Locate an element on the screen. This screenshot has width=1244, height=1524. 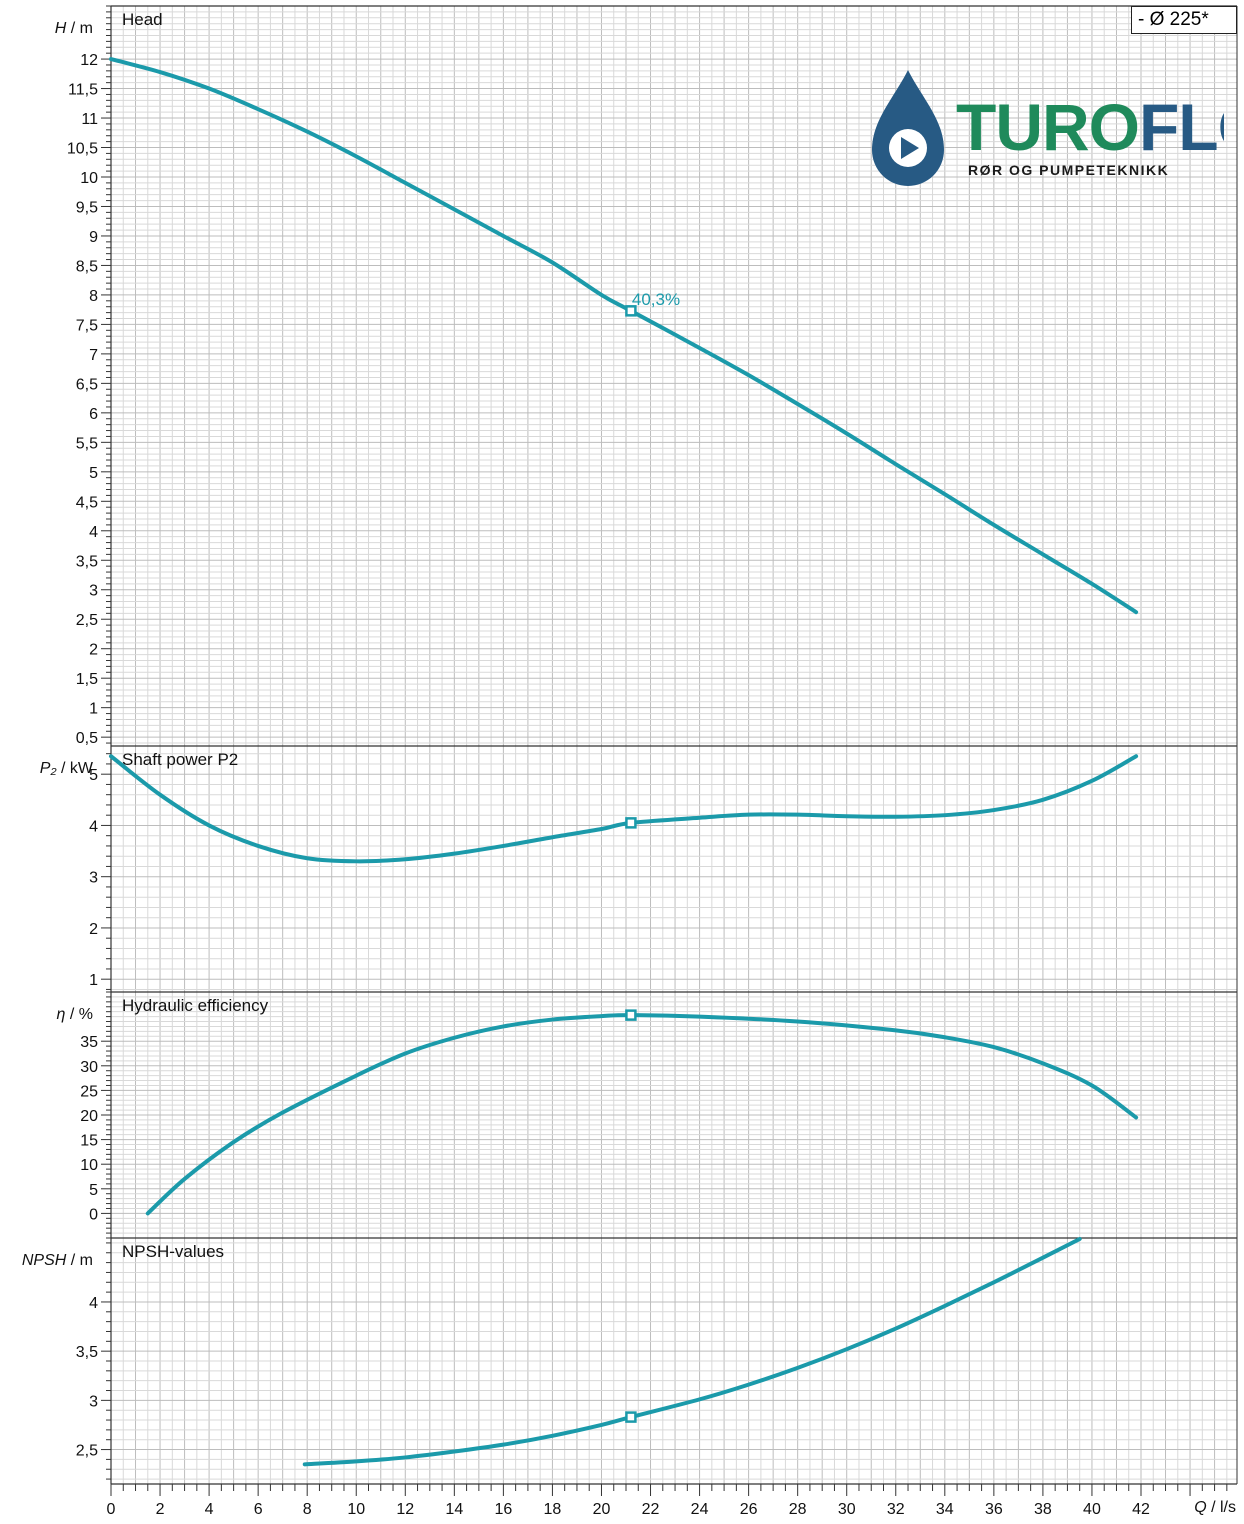
efficiency-annotation: 40,3% is located at coordinates (656, 299).